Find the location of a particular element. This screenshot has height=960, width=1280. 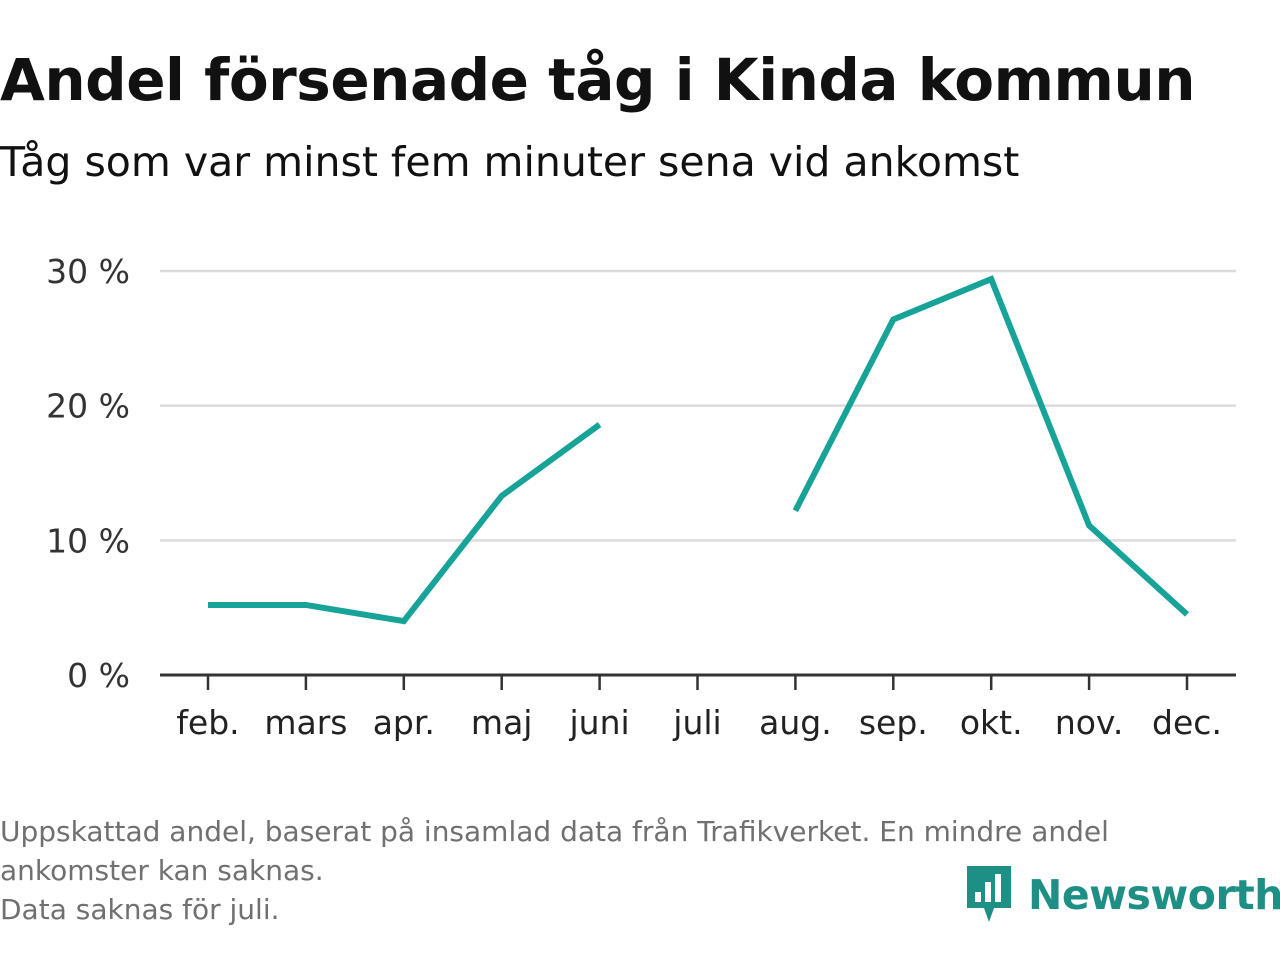

x-tick-label: aug. is located at coordinates (795, 722).